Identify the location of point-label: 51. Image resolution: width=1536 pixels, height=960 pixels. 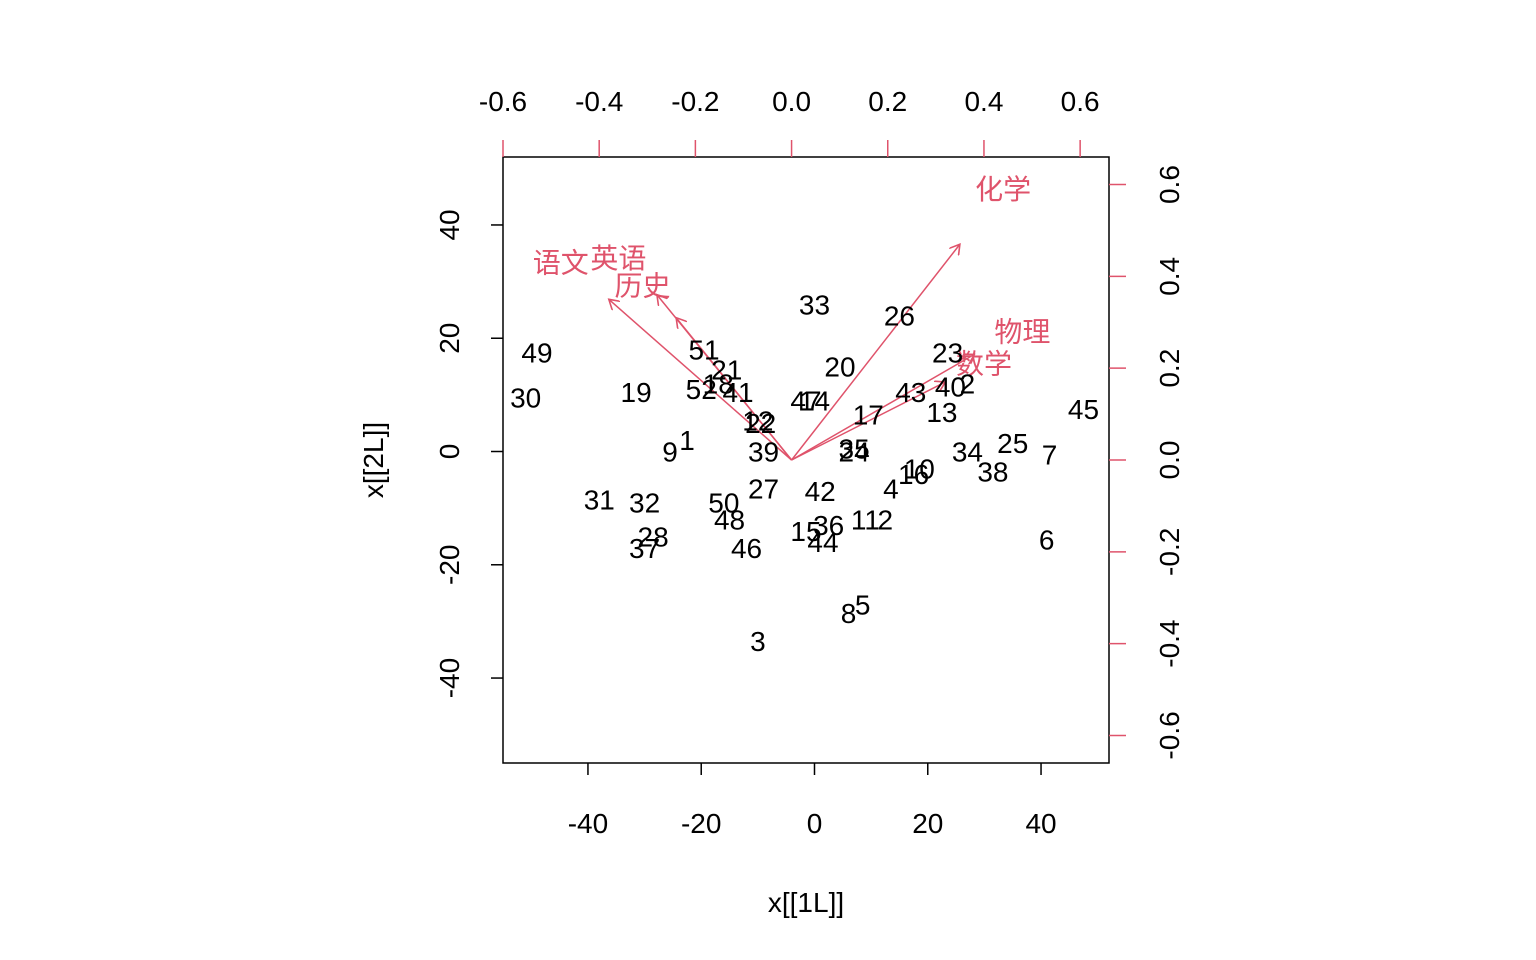
(703, 350).